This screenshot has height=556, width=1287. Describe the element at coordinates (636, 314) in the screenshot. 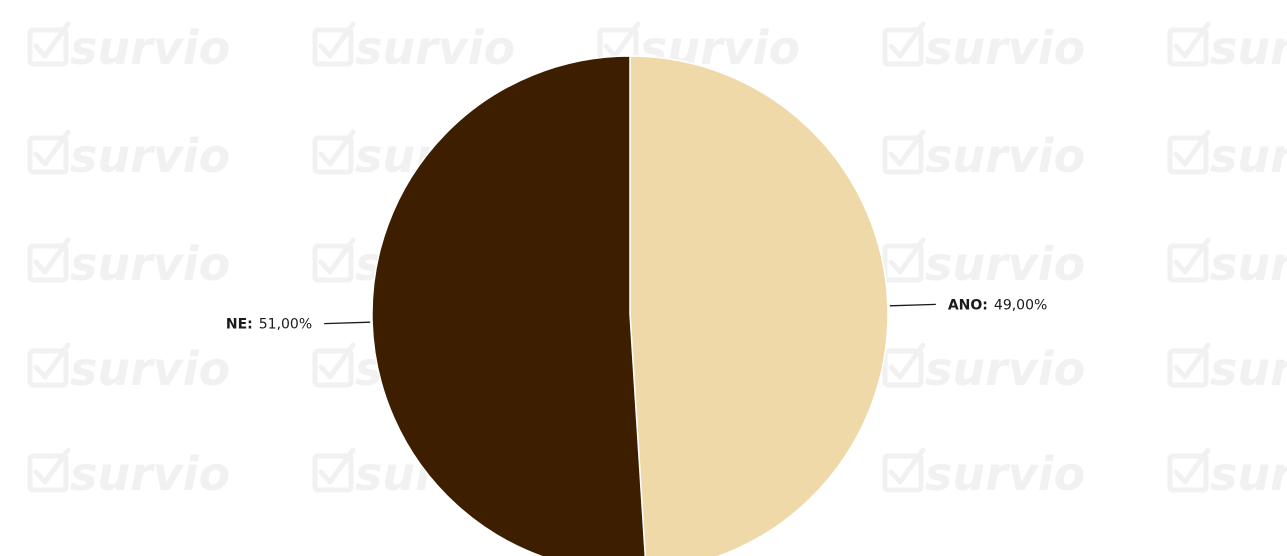

I see `slice-labels: ANO: 49,00% NE: 51,00%` at that location.